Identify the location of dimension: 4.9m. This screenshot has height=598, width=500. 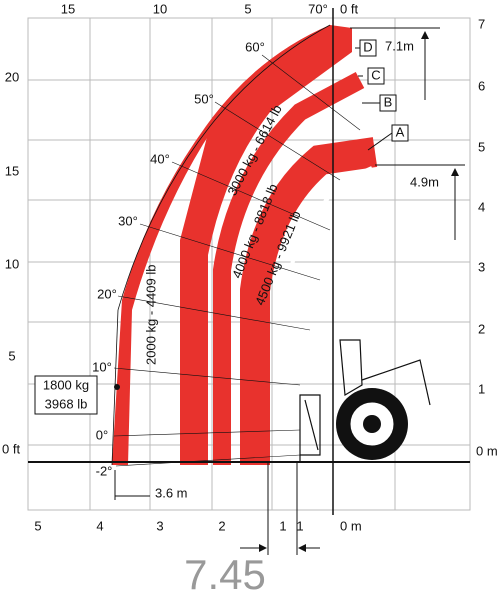
(424, 181).